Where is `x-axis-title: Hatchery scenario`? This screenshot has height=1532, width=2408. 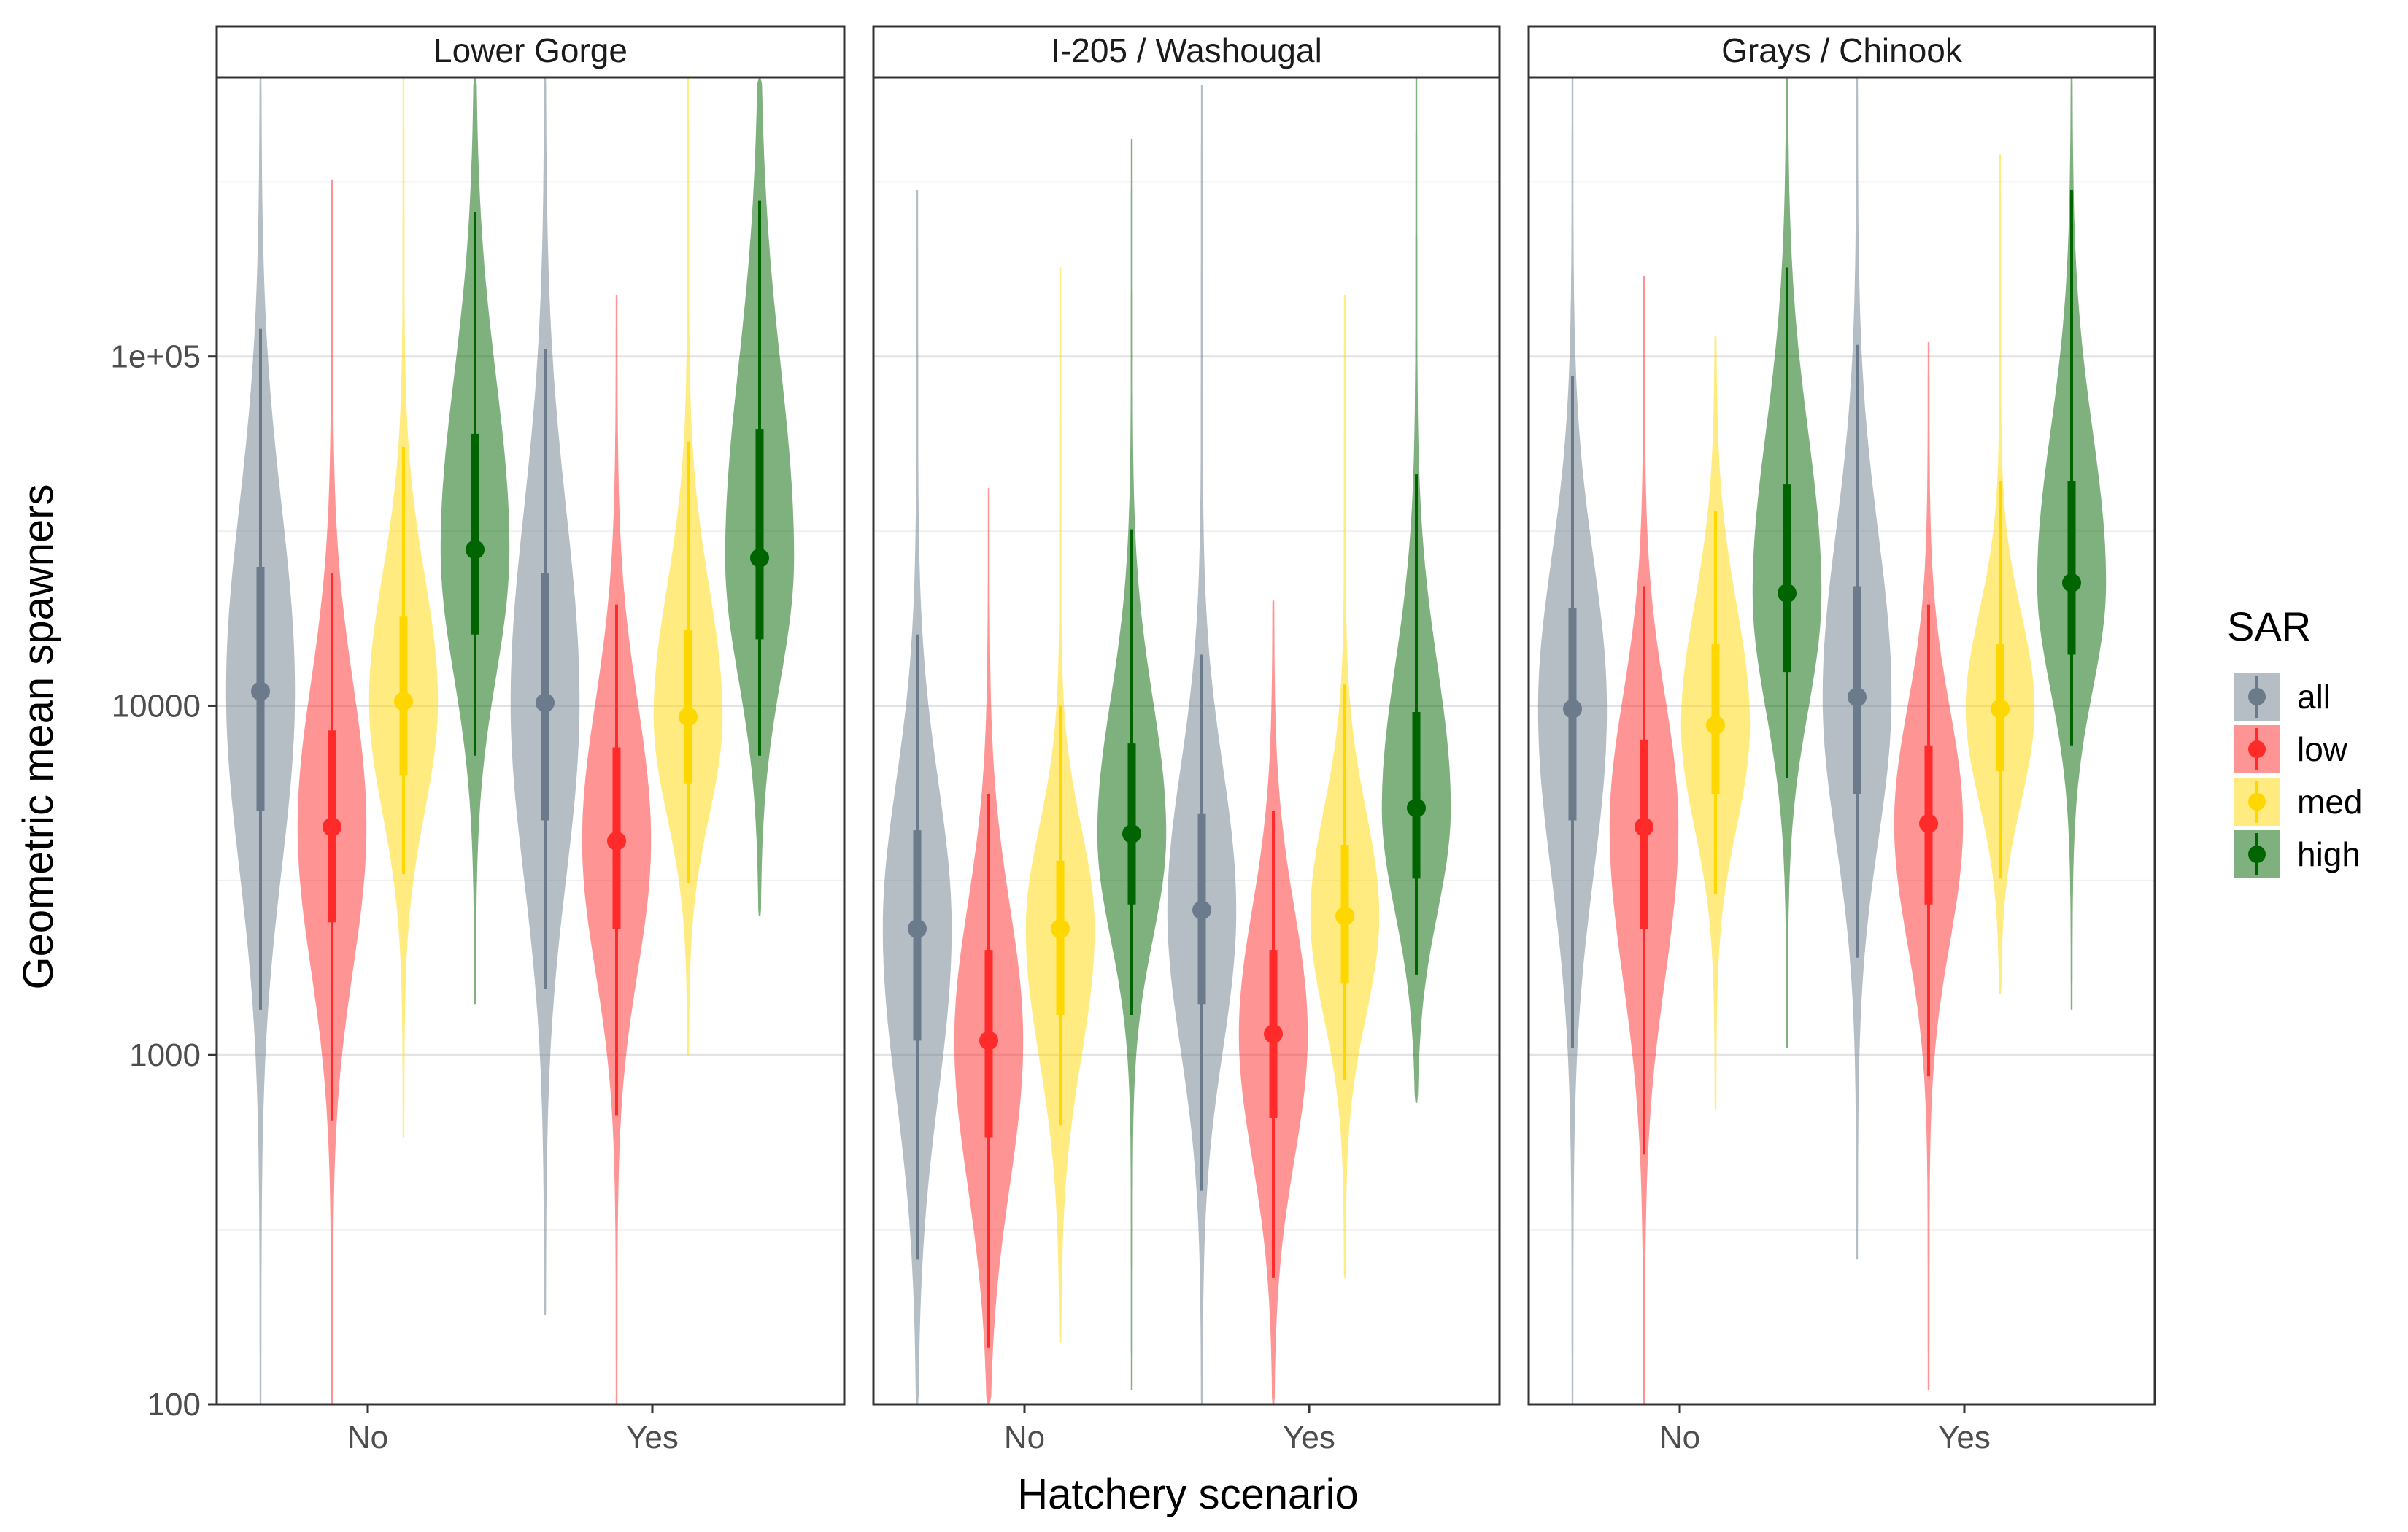 x-axis-title: Hatchery scenario is located at coordinates (1187, 1495).